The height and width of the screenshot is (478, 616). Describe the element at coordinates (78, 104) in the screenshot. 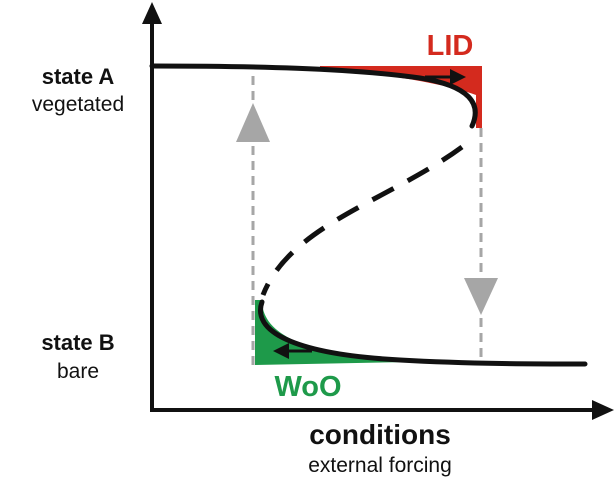

I see `state-a-subtitle: vegetated` at that location.